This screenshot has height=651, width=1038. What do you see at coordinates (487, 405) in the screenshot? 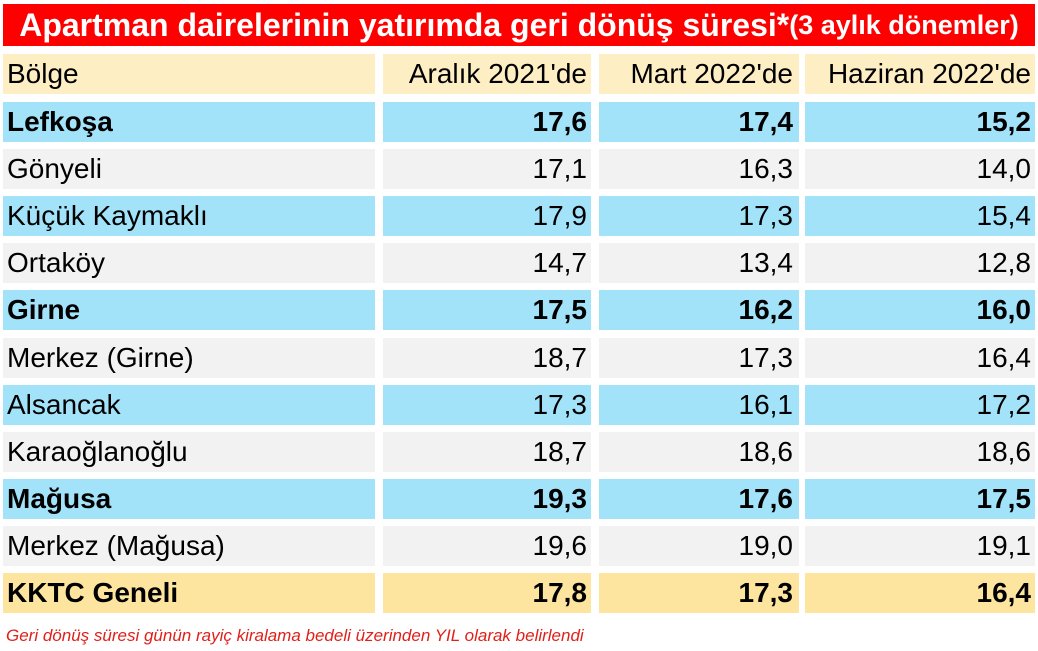
I see `value-cell-dec-2021: 17,3` at bounding box center [487, 405].